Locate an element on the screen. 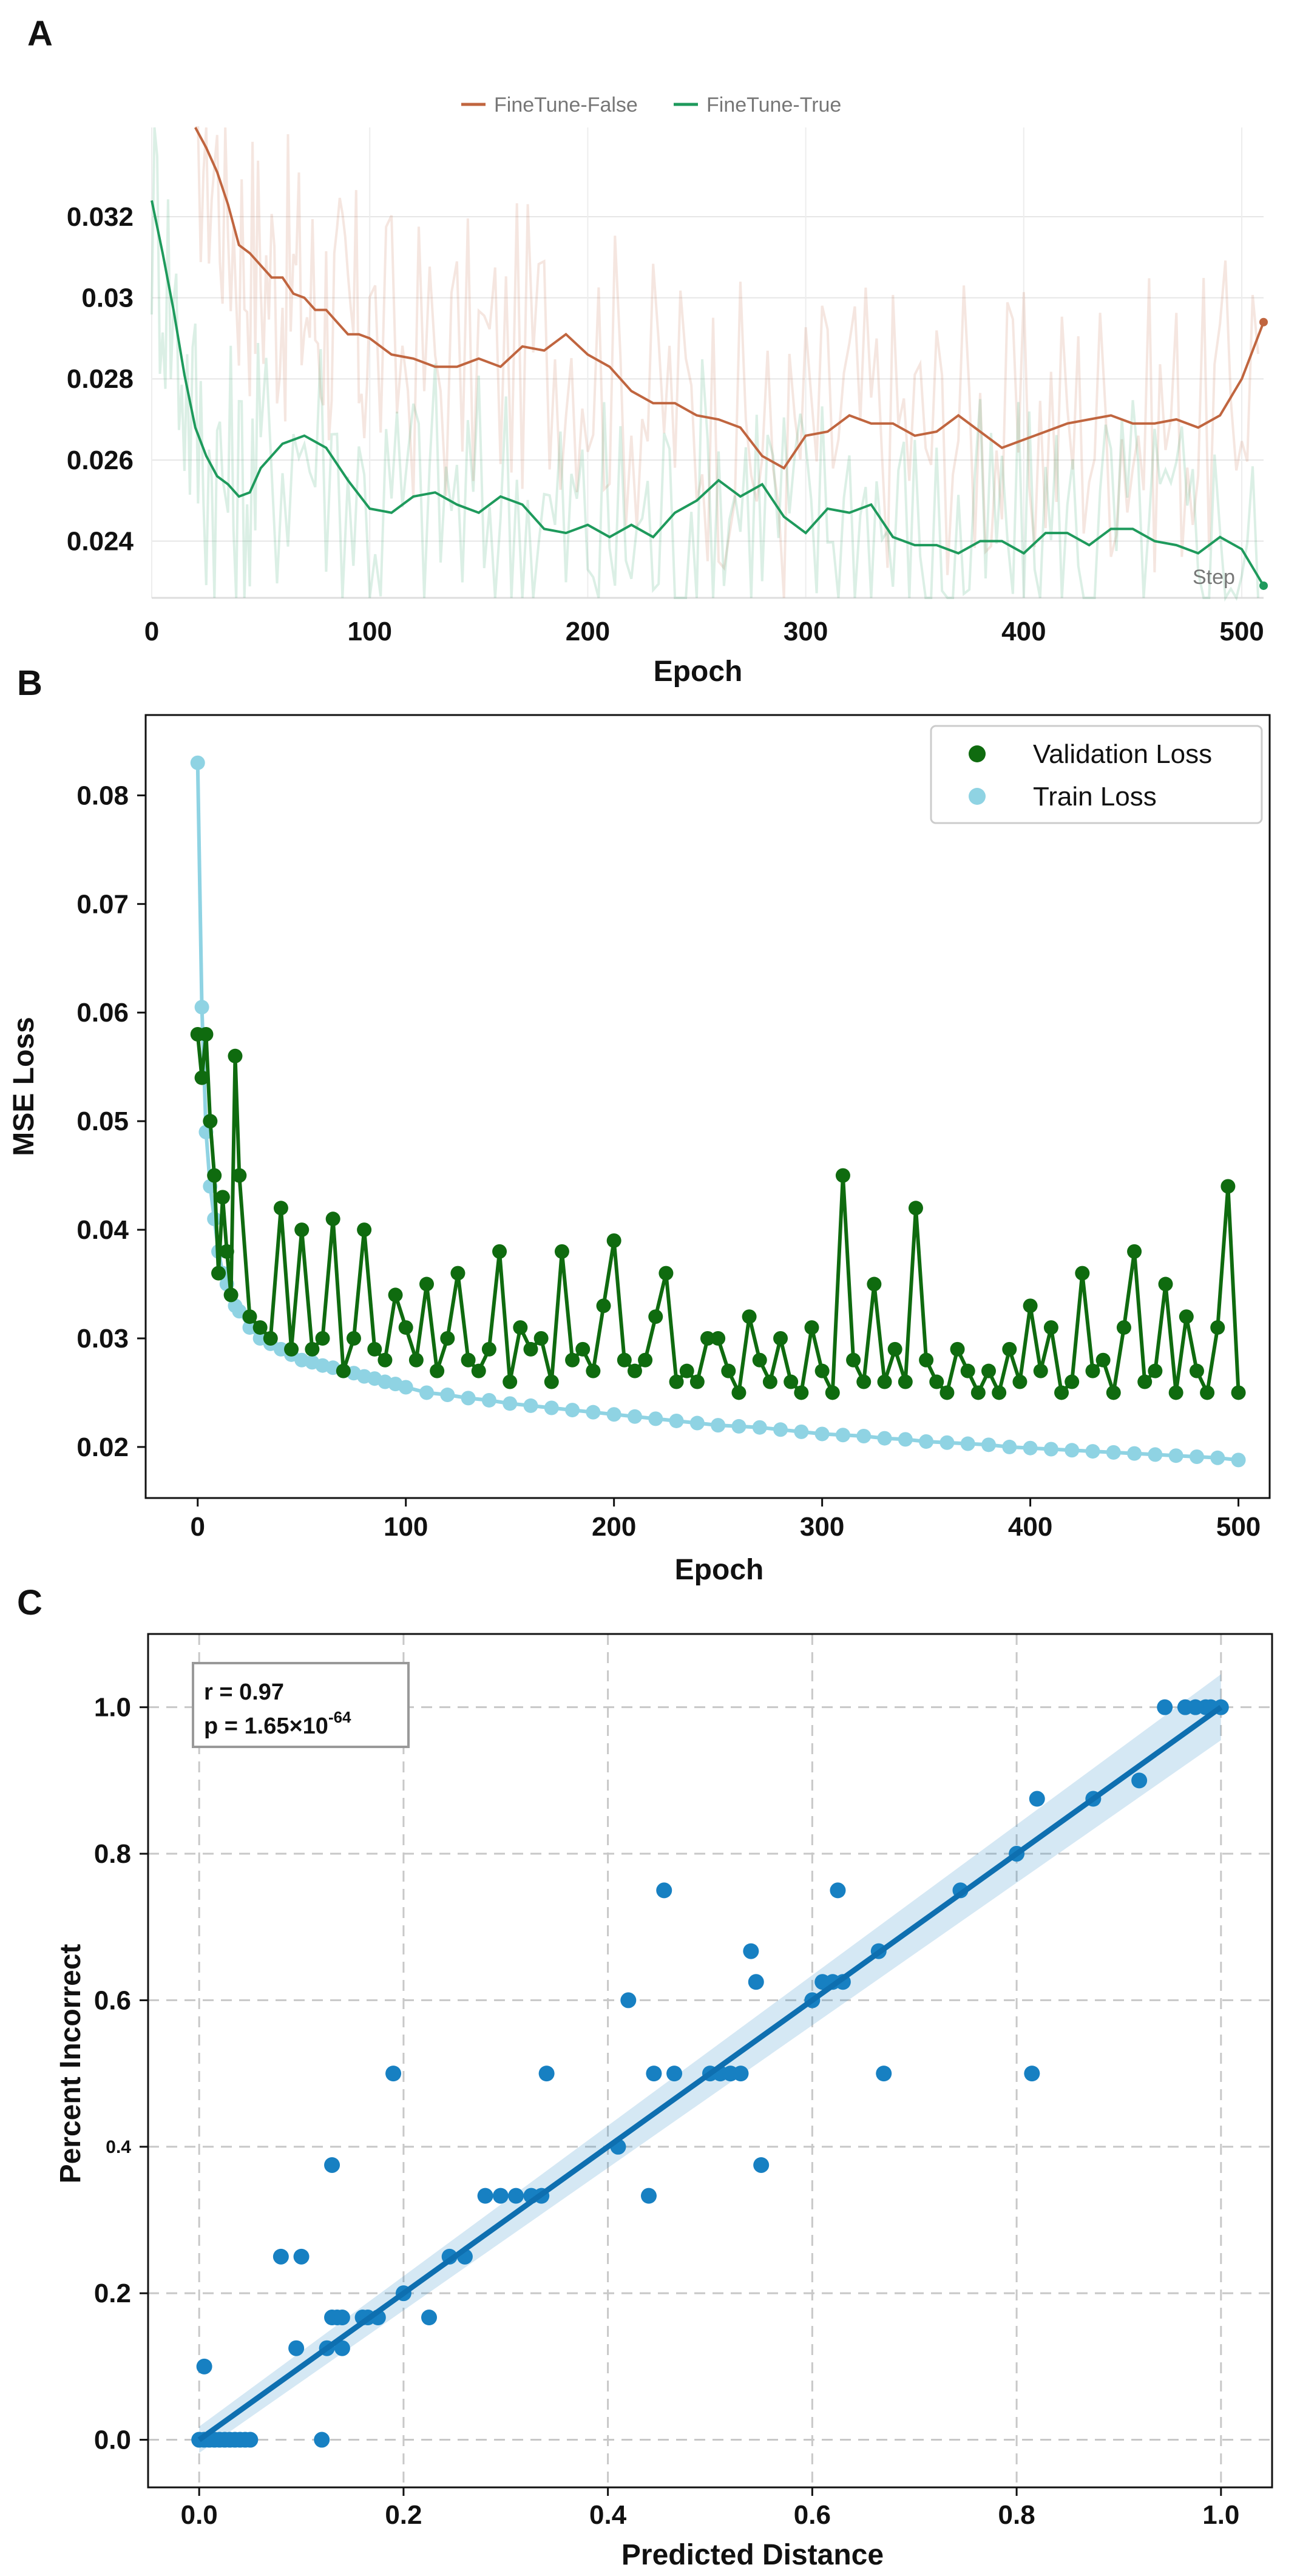  legend-marker-validation-loss is located at coordinates (977, 754).